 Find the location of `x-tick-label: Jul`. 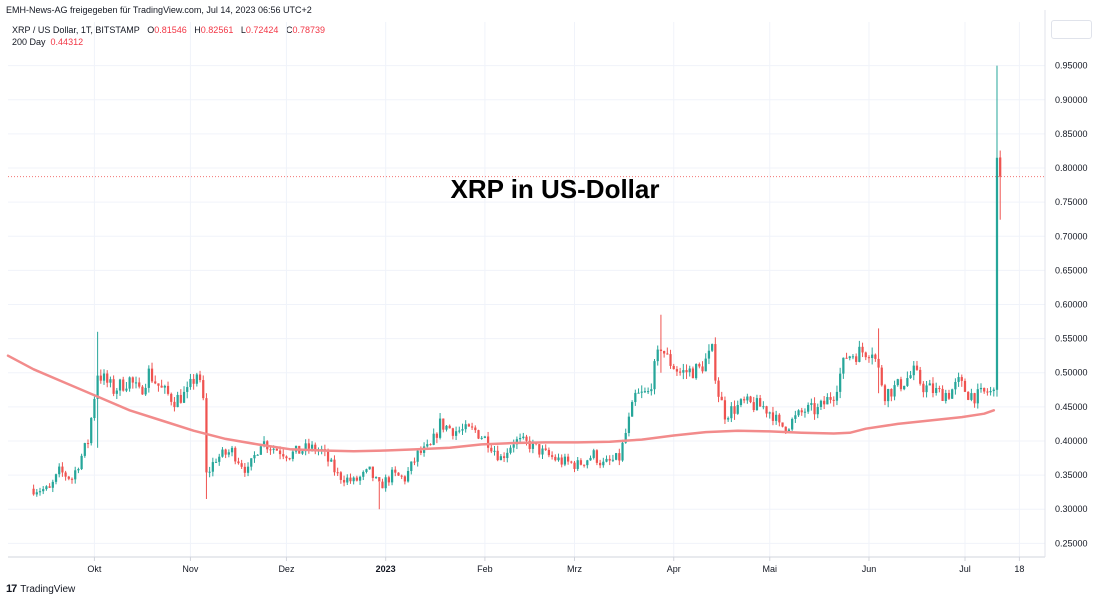

x-tick-label: Jul is located at coordinates (965, 569).